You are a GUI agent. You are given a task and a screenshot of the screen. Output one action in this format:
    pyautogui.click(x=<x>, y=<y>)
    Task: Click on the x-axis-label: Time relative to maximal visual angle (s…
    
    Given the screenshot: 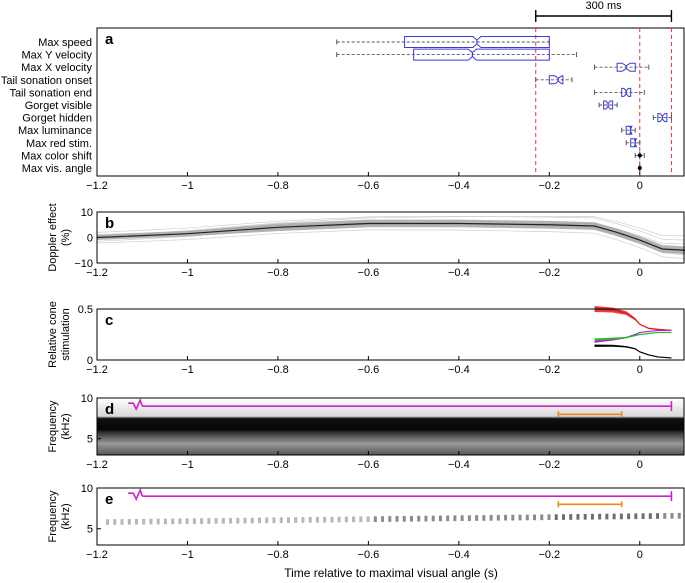 What is the action you would take?
    pyautogui.click(x=391, y=573)
    